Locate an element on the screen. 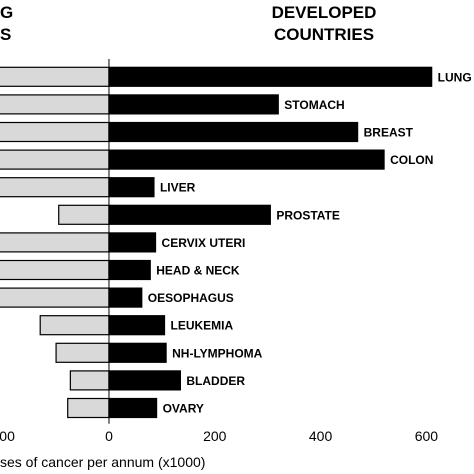  category-label-bladder: BLADDER is located at coordinates (215, 381).